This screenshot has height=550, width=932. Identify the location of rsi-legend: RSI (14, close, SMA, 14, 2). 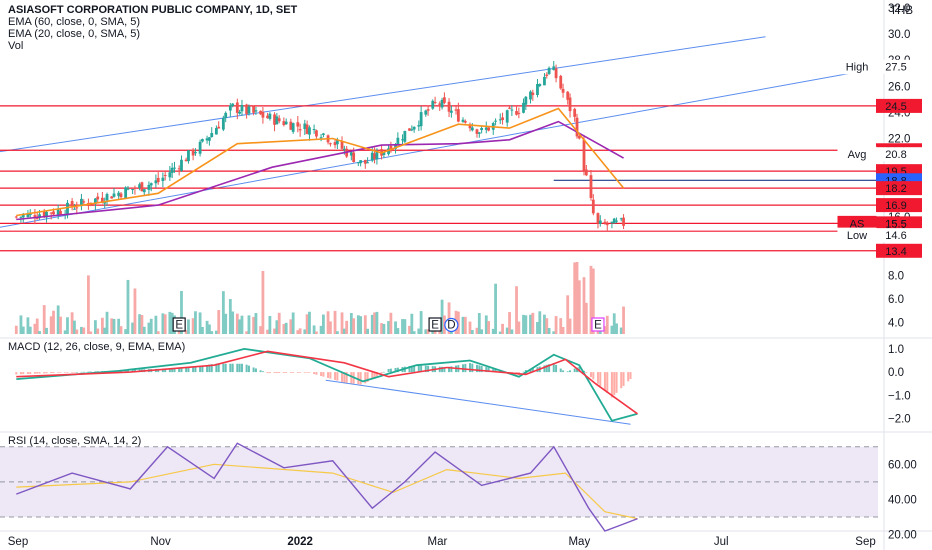
(75, 441).